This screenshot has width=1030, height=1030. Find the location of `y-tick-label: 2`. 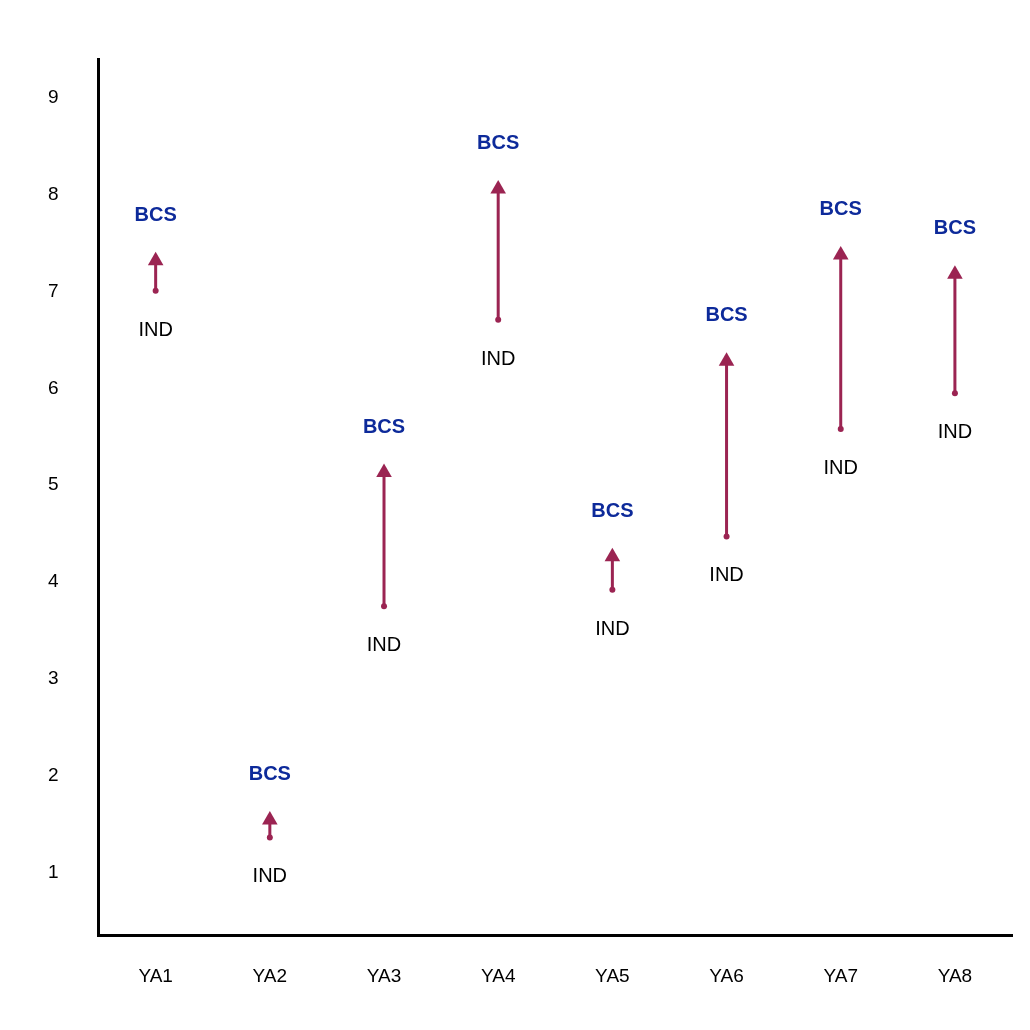

y-tick-label: 2 is located at coordinates (53, 774).